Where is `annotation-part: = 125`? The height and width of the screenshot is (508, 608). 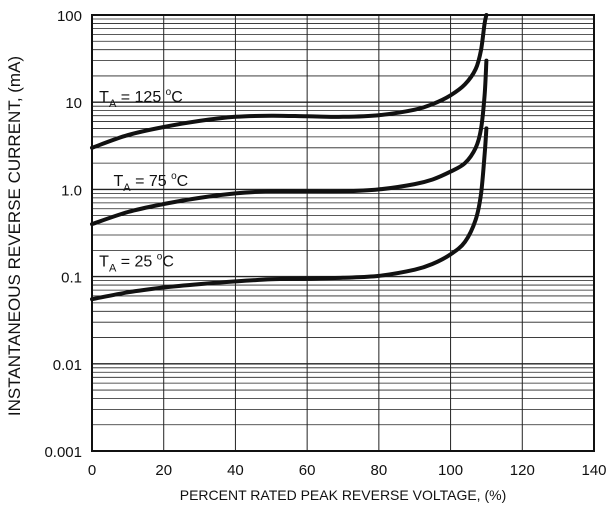
annotation-part: = 125 is located at coordinates (140, 97).